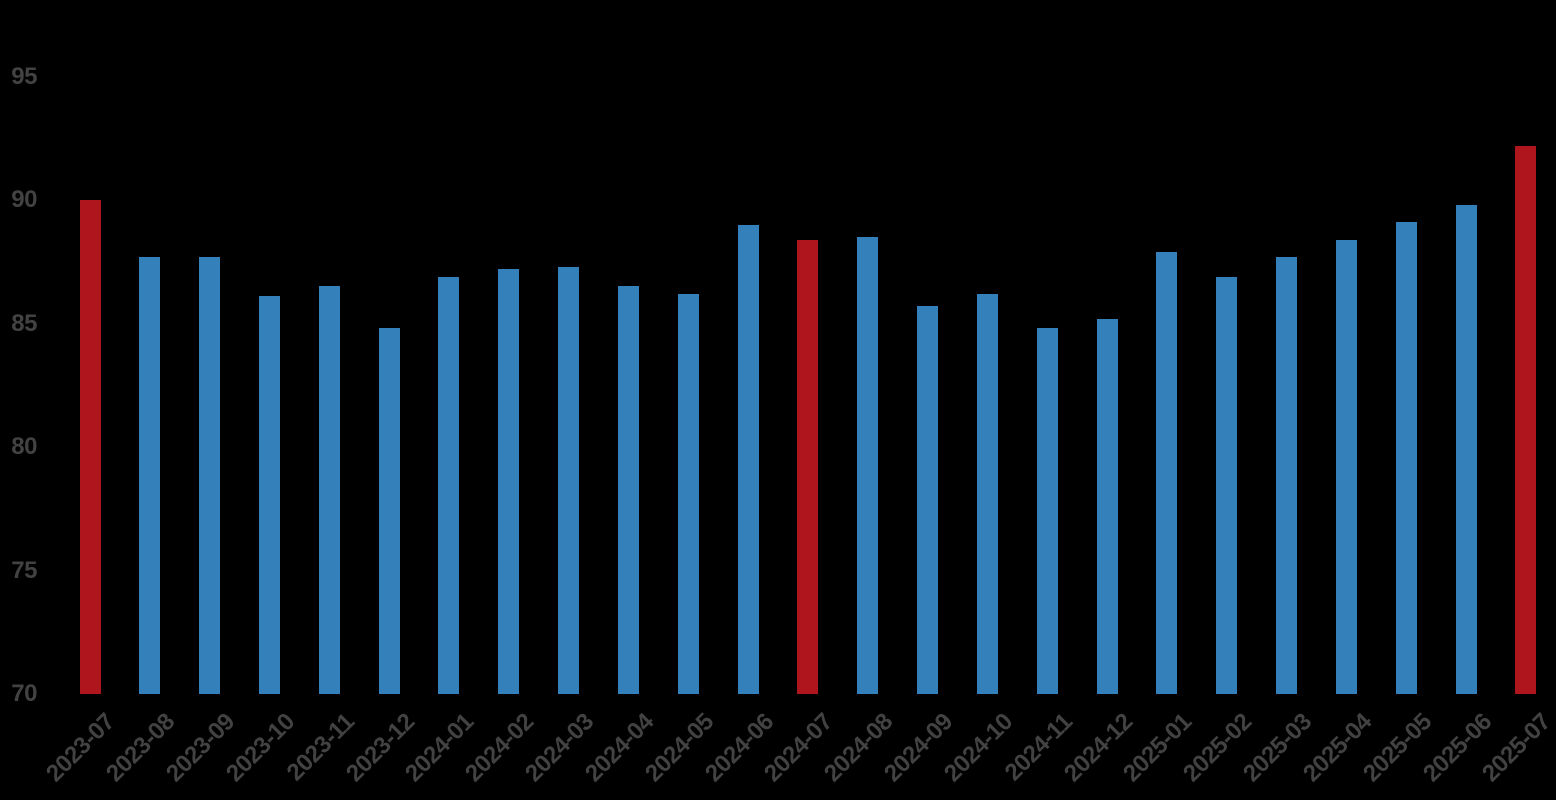 The image size is (1556, 800). What do you see at coordinates (24, 446) in the screenshot?
I see `y-tick-label: 80` at bounding box center [24, 446].